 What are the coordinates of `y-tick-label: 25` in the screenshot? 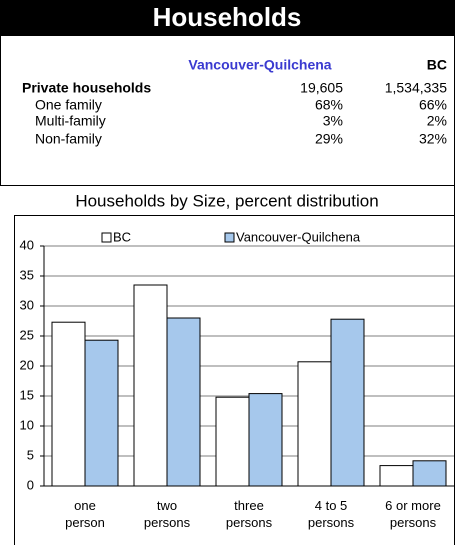 It's located at (27, 334).